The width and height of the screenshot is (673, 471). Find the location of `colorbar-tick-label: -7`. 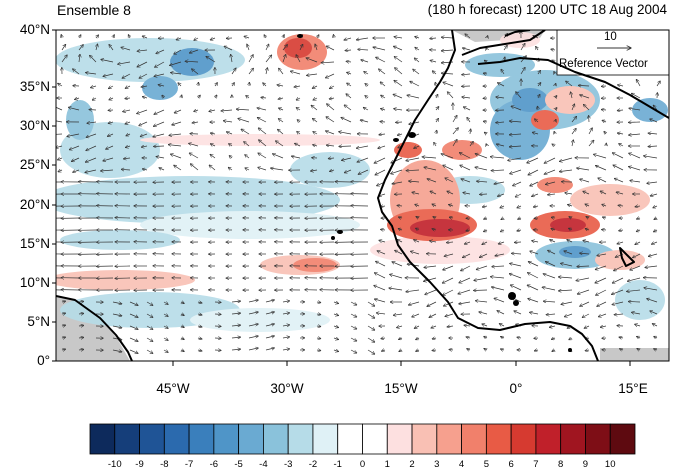

colorbar-tick-label: -7 is located at coordinates (189, 464).